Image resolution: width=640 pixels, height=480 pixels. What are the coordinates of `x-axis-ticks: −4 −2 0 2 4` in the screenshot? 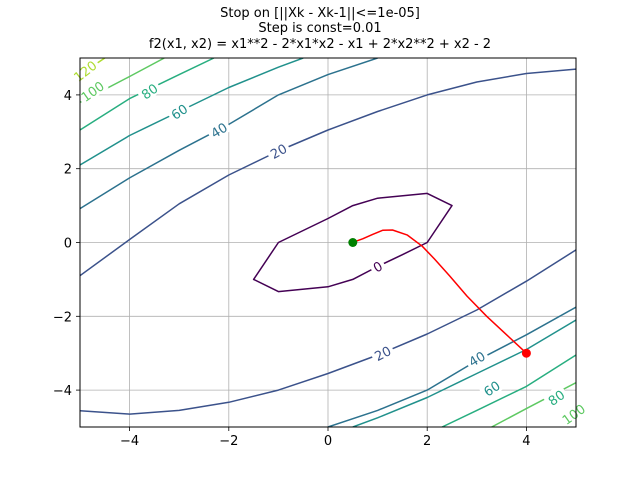 It's located at (325, 438).